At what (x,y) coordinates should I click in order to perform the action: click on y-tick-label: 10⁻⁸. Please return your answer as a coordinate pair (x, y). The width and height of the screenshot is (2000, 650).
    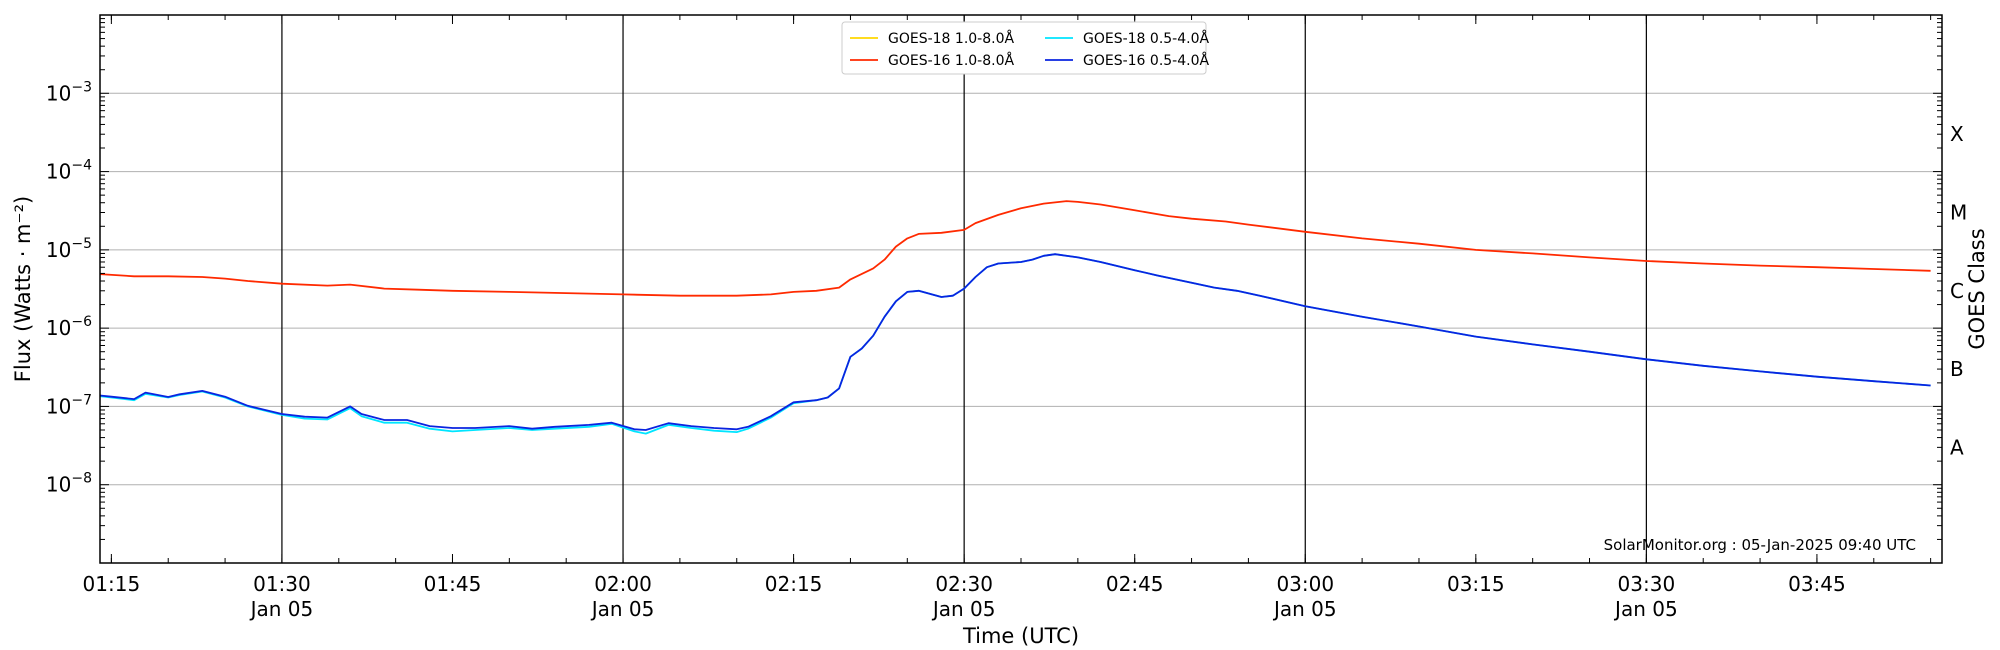
    Looking at the image, I should click on (69, 484).